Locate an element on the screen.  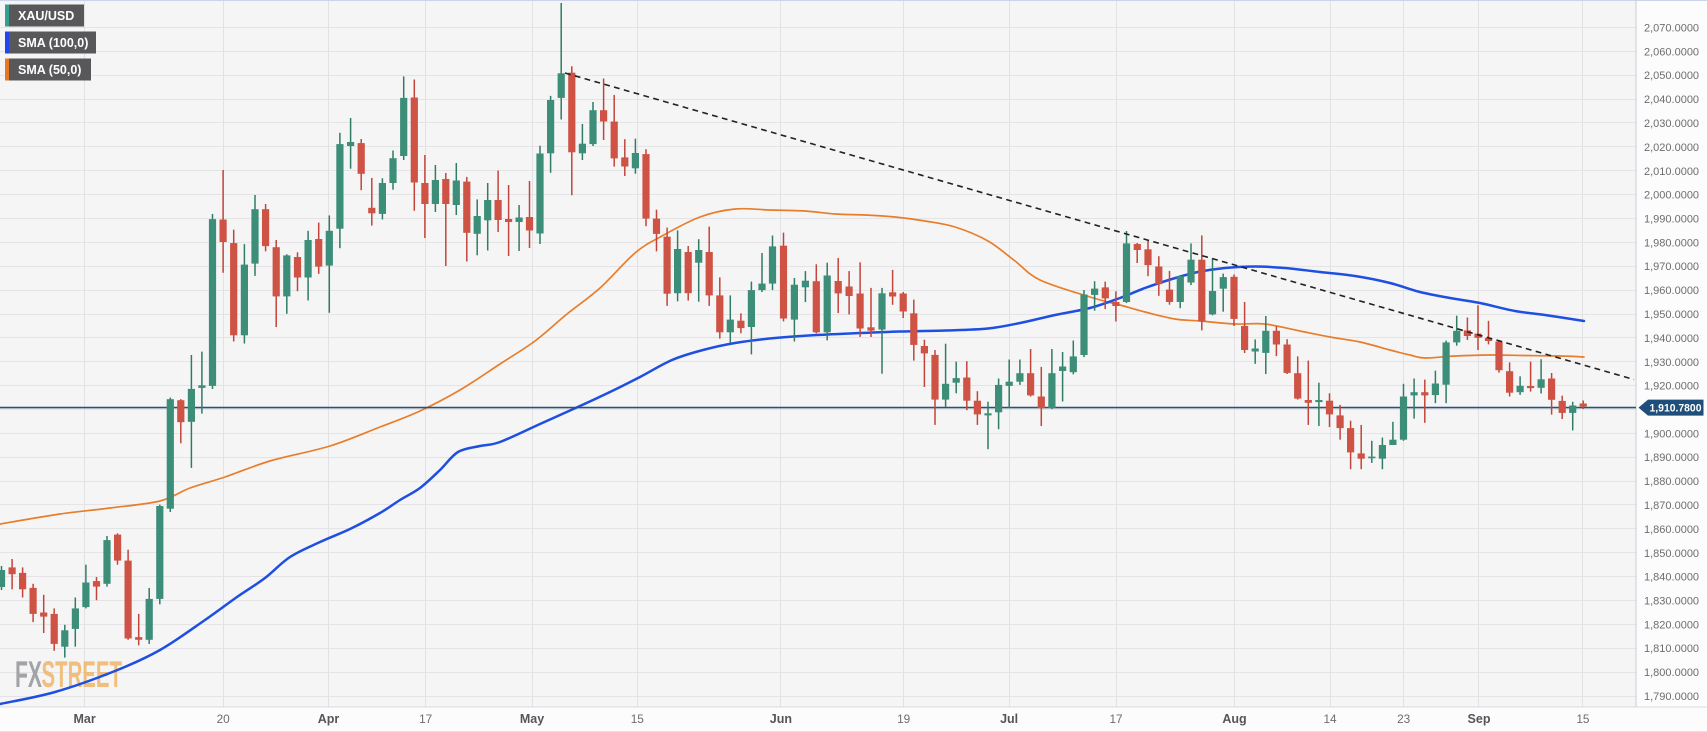
svg-text: 19 is located at coordinates (903, 719).